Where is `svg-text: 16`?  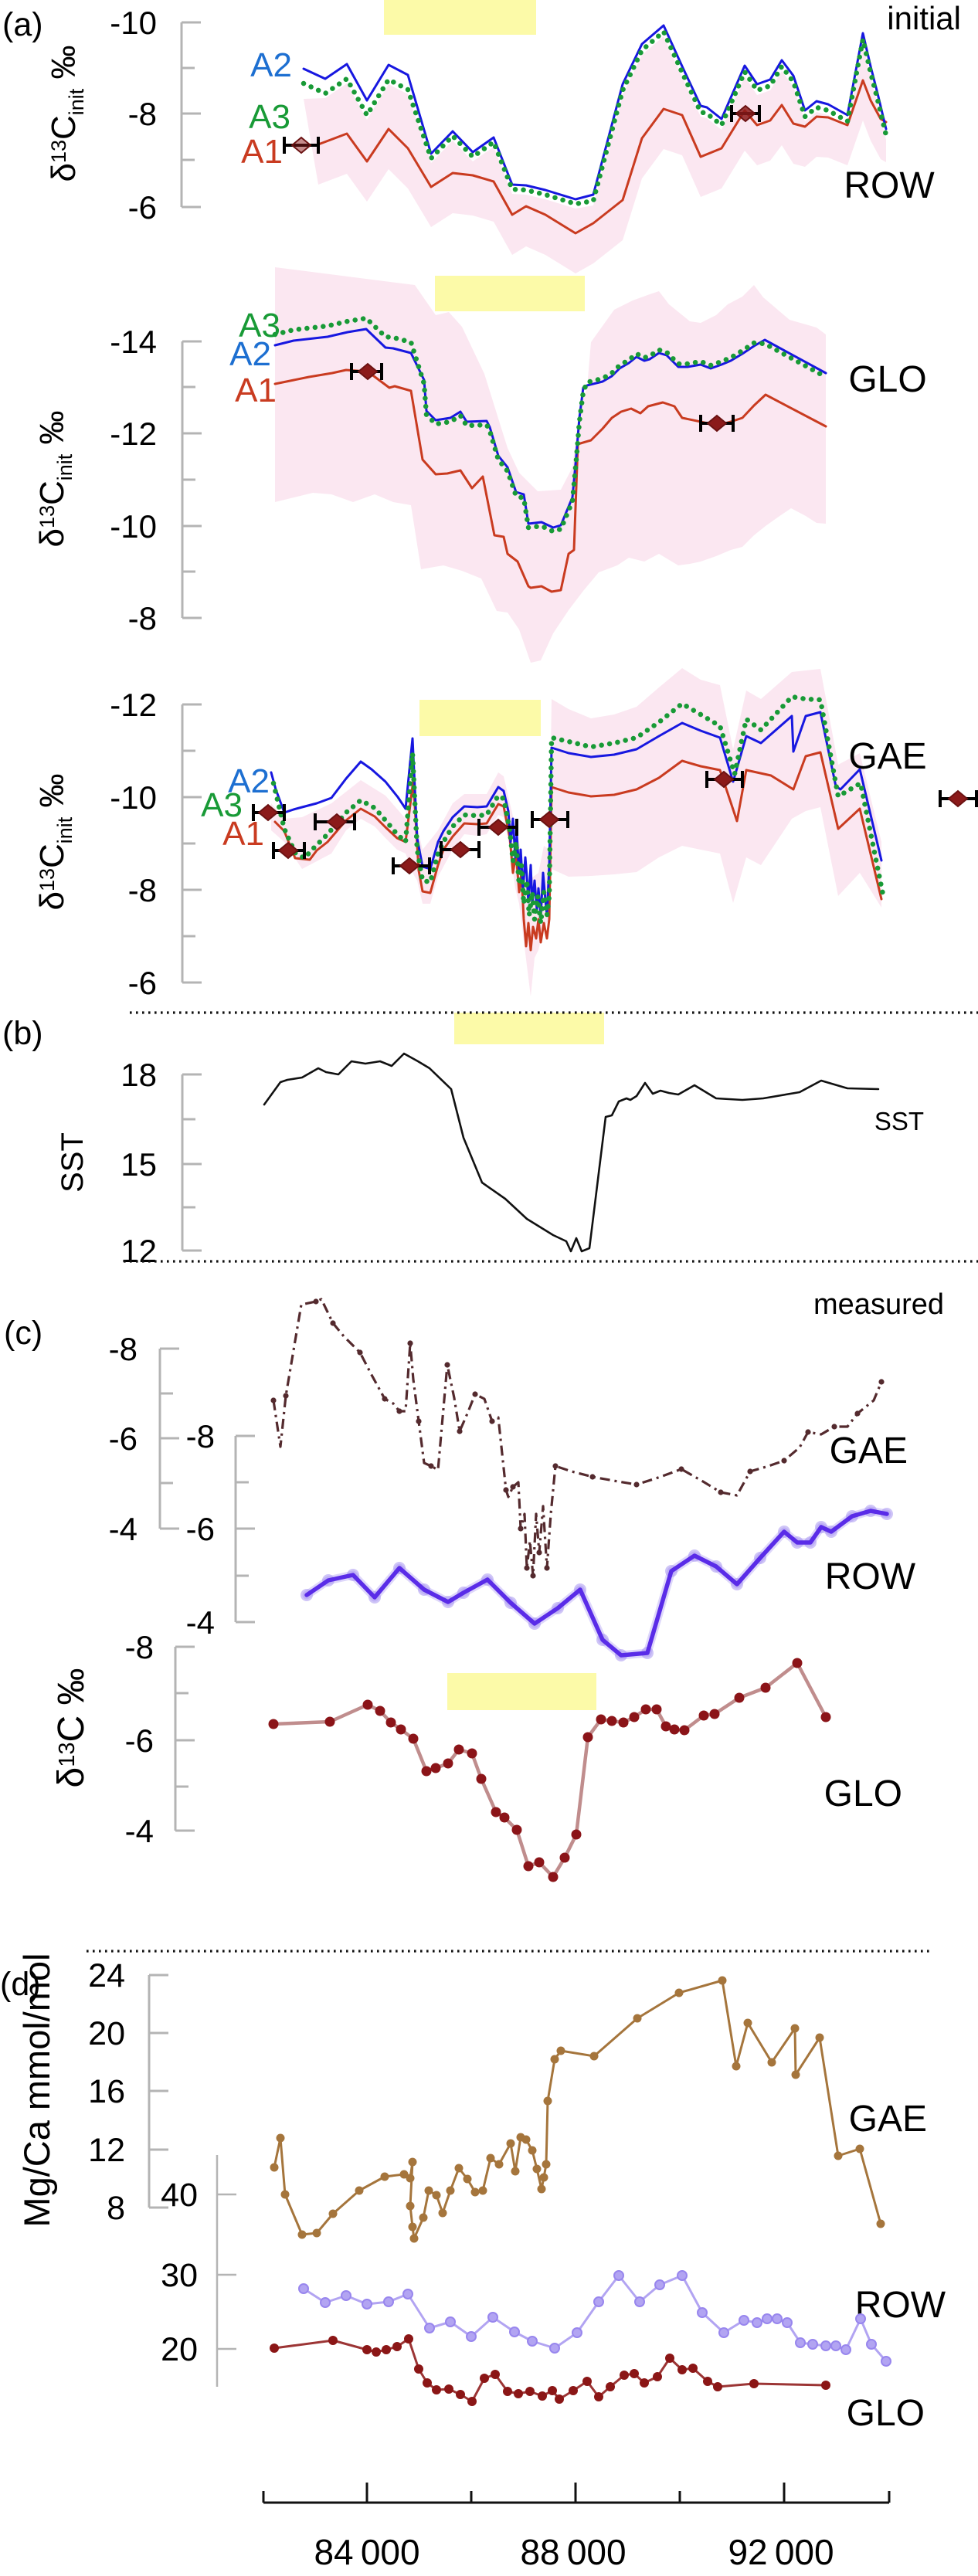 svg-text: 16 is located at coordinates (107, 2091).